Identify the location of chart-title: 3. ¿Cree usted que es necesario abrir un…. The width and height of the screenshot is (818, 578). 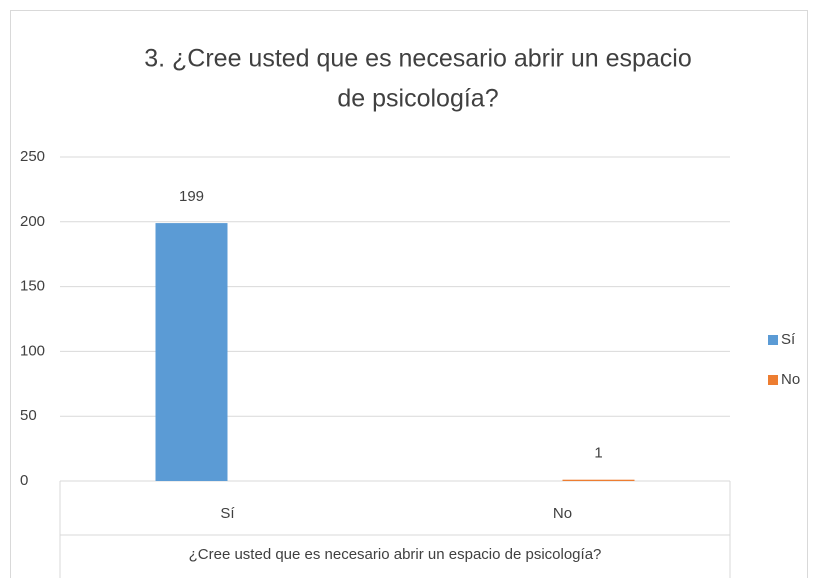
(418, 59).